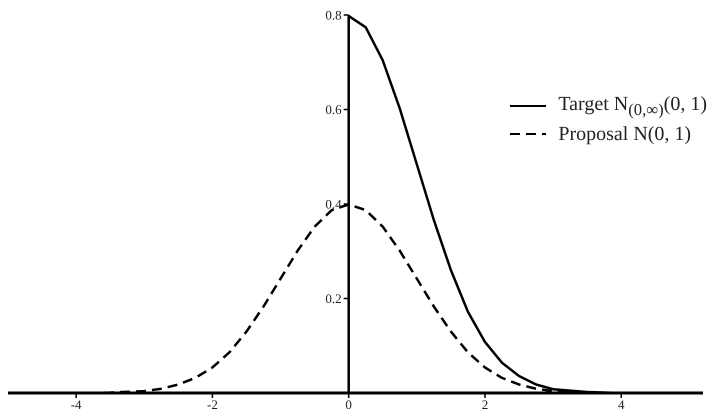  What do you see at coordinates (333, 110) in the screenshot?
I see `y-tick-label: 0.6` at bounding box center [333, 110].